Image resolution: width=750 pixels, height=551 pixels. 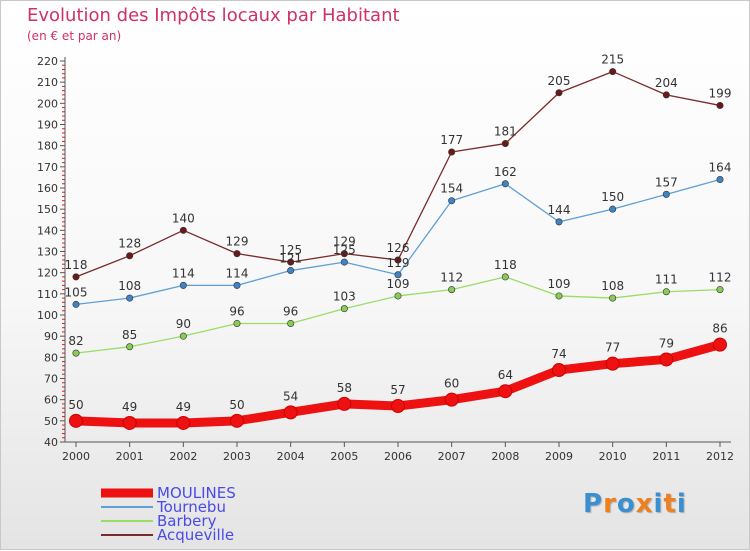 What do you see at coordinates (635, 504) in the screenshot?
I see `proxiti-logo: Proxiti` at bounding box center [635, 504].